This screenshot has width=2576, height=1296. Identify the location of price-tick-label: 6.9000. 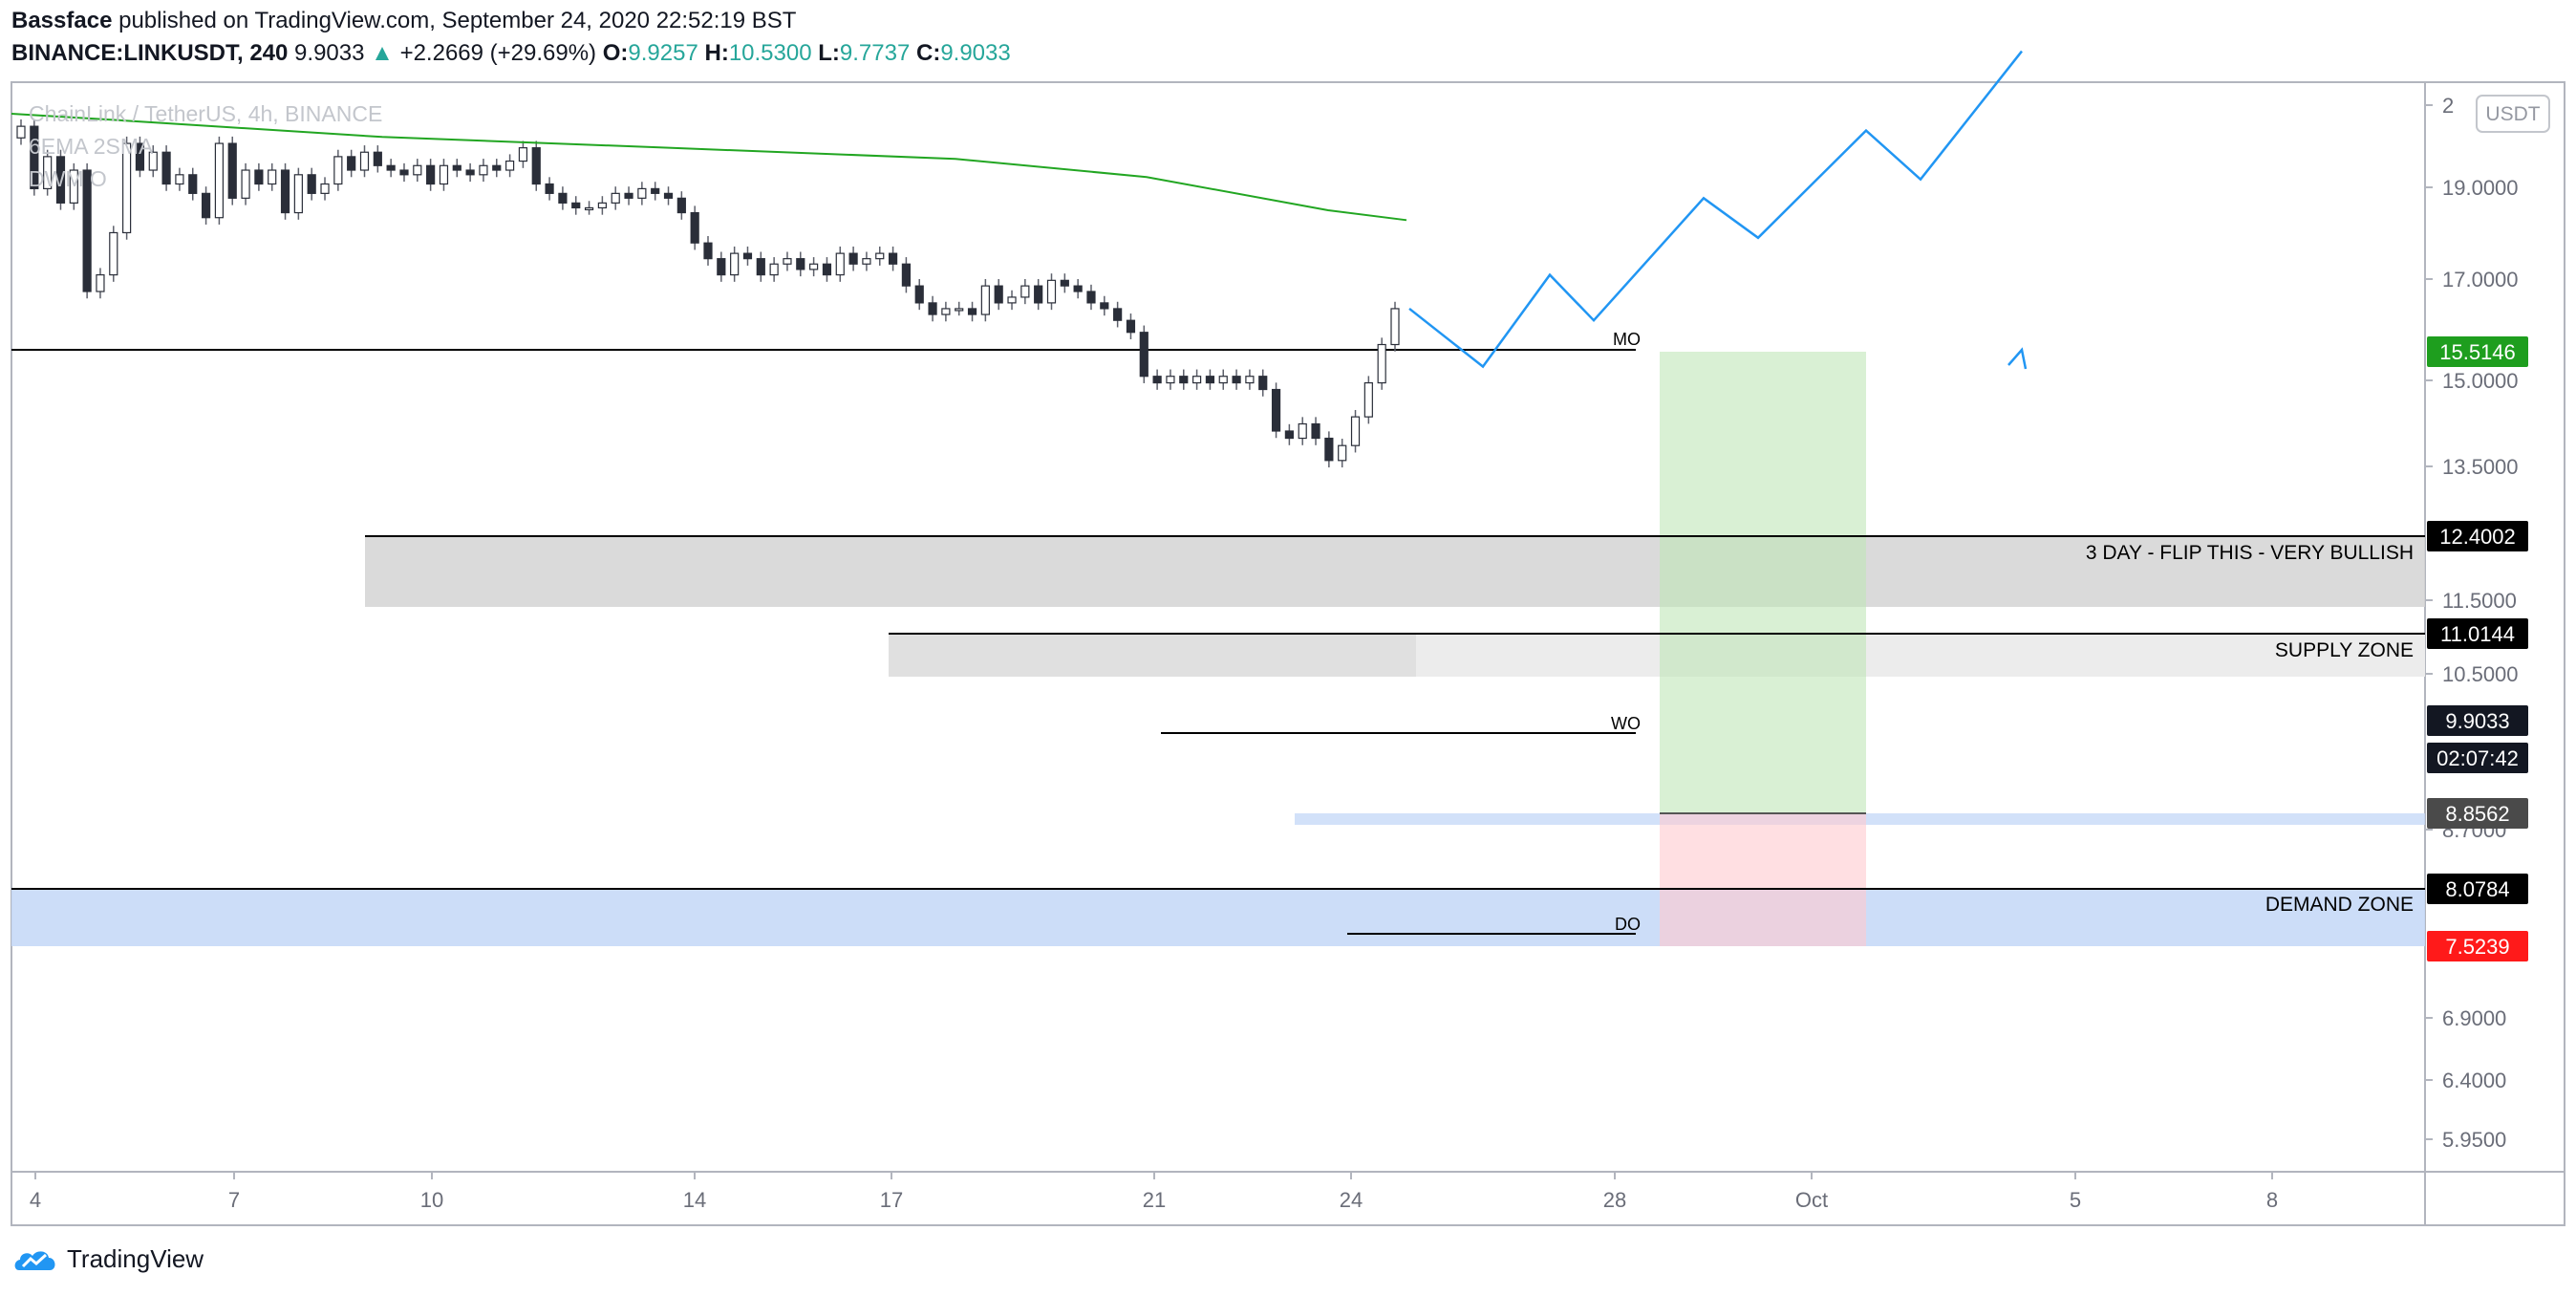
(2474, 1018).